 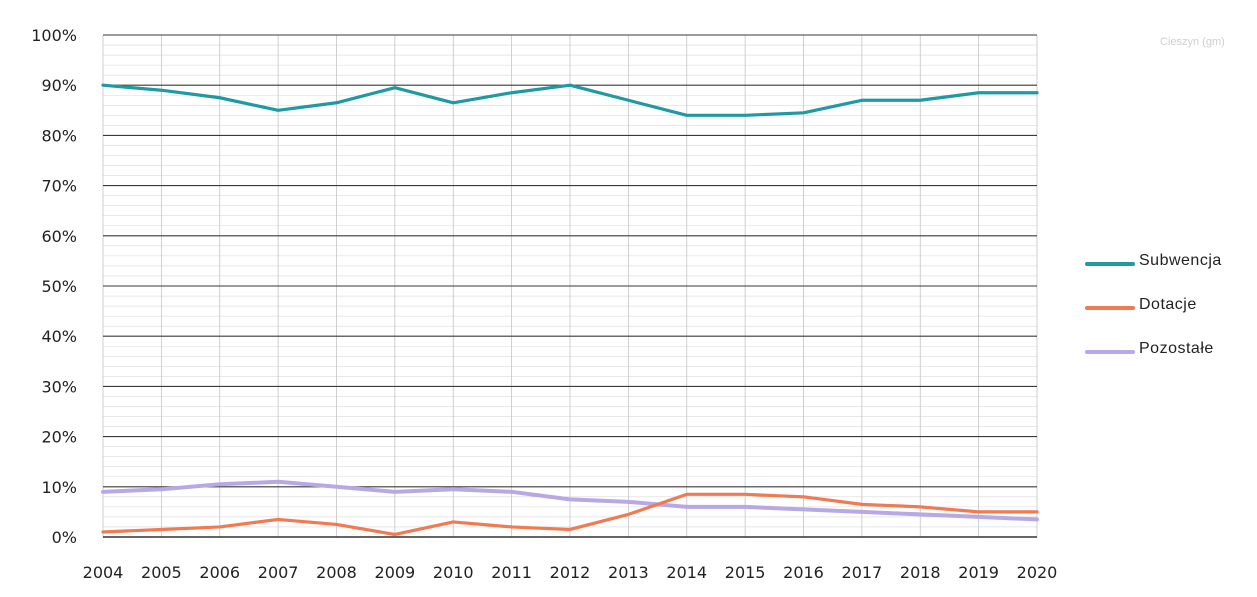 What do you see at coordinates (219, 572) in the screenshot?
I see `x-tick-label: 2006` at bounding box center [219, 572].